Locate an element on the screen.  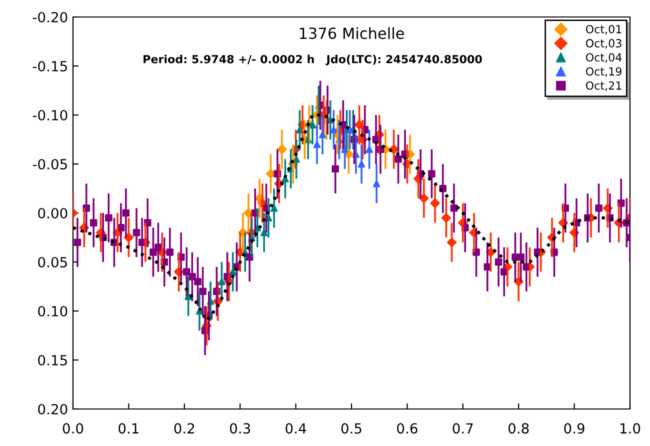
legend-label: Oct,01 is located at coordinates (604, 29).